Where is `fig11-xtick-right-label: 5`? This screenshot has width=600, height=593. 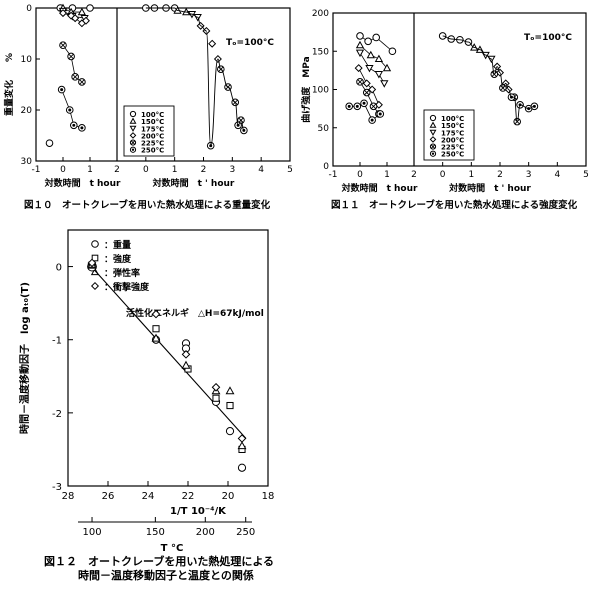 fig11-xtick-right-label: 5 is located at coordinates (586, 175).